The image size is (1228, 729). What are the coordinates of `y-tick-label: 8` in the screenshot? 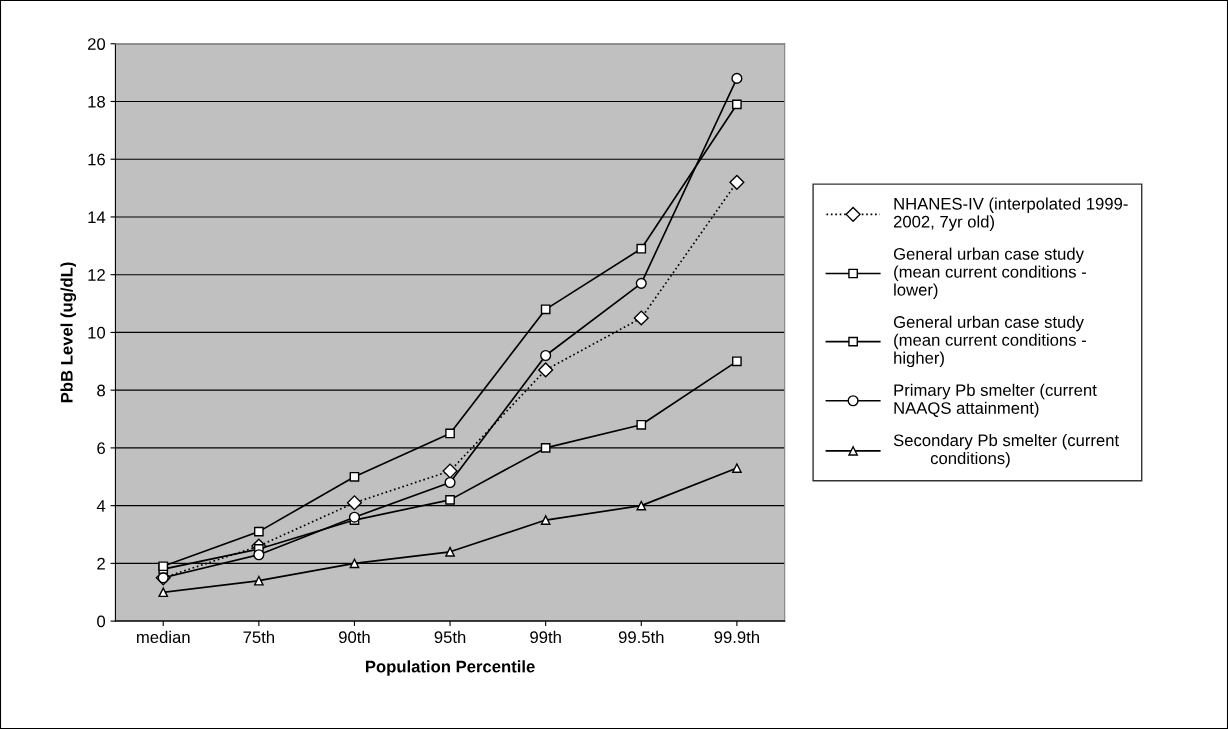 It's located at (101, 390).